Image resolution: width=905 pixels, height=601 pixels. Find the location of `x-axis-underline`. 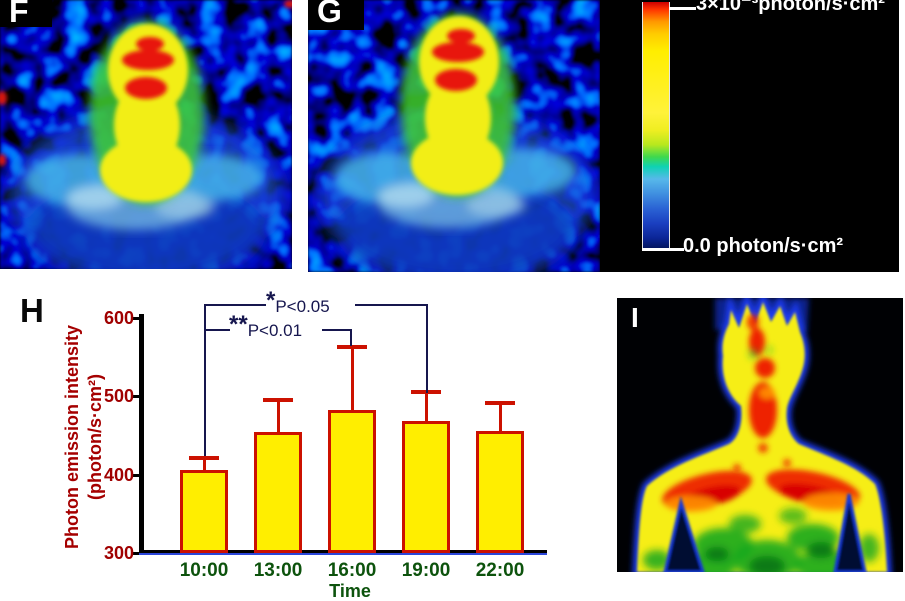

x-axis-underline is located at coordinates (343, 554).